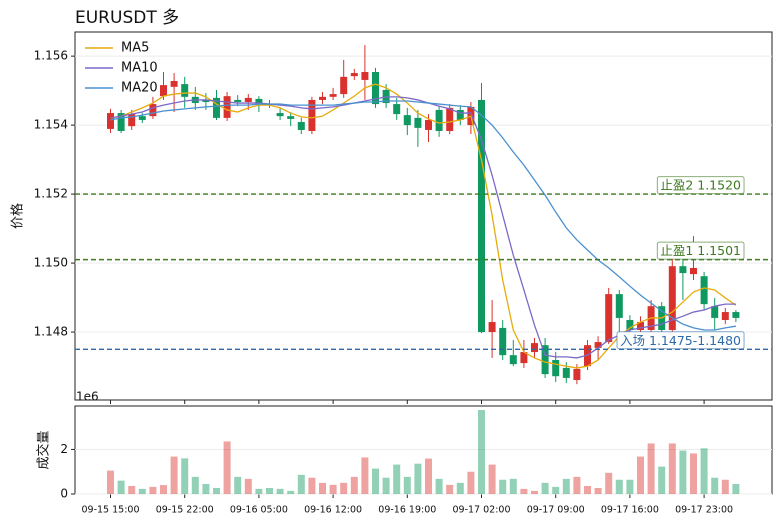  Describe the element at coordinates (64, 494) in the screenshot. I see `y-tick-label: 0` at that location.